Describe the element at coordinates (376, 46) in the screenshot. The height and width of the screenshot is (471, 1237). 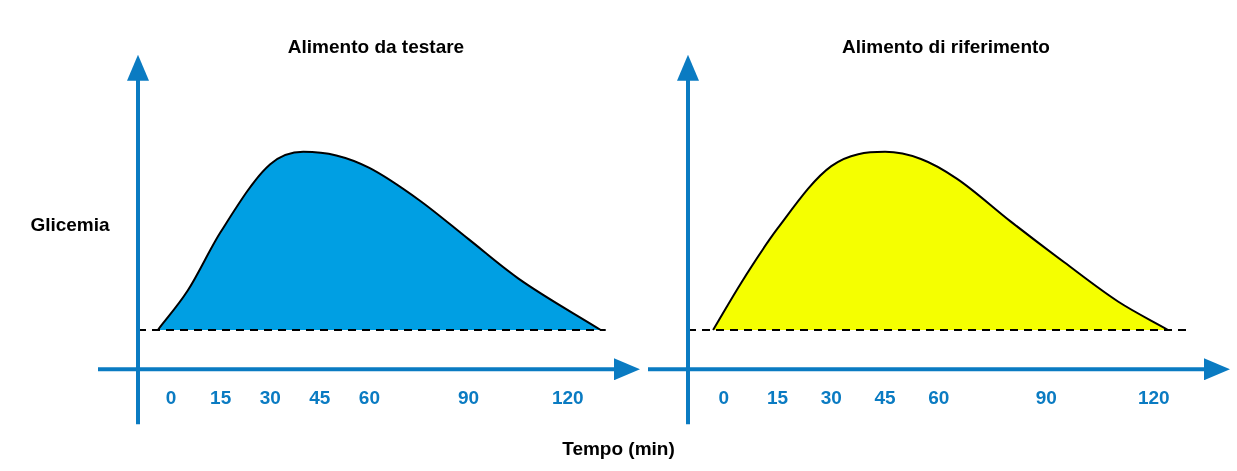
I see `chart-title: Alimento da testare` at that location.